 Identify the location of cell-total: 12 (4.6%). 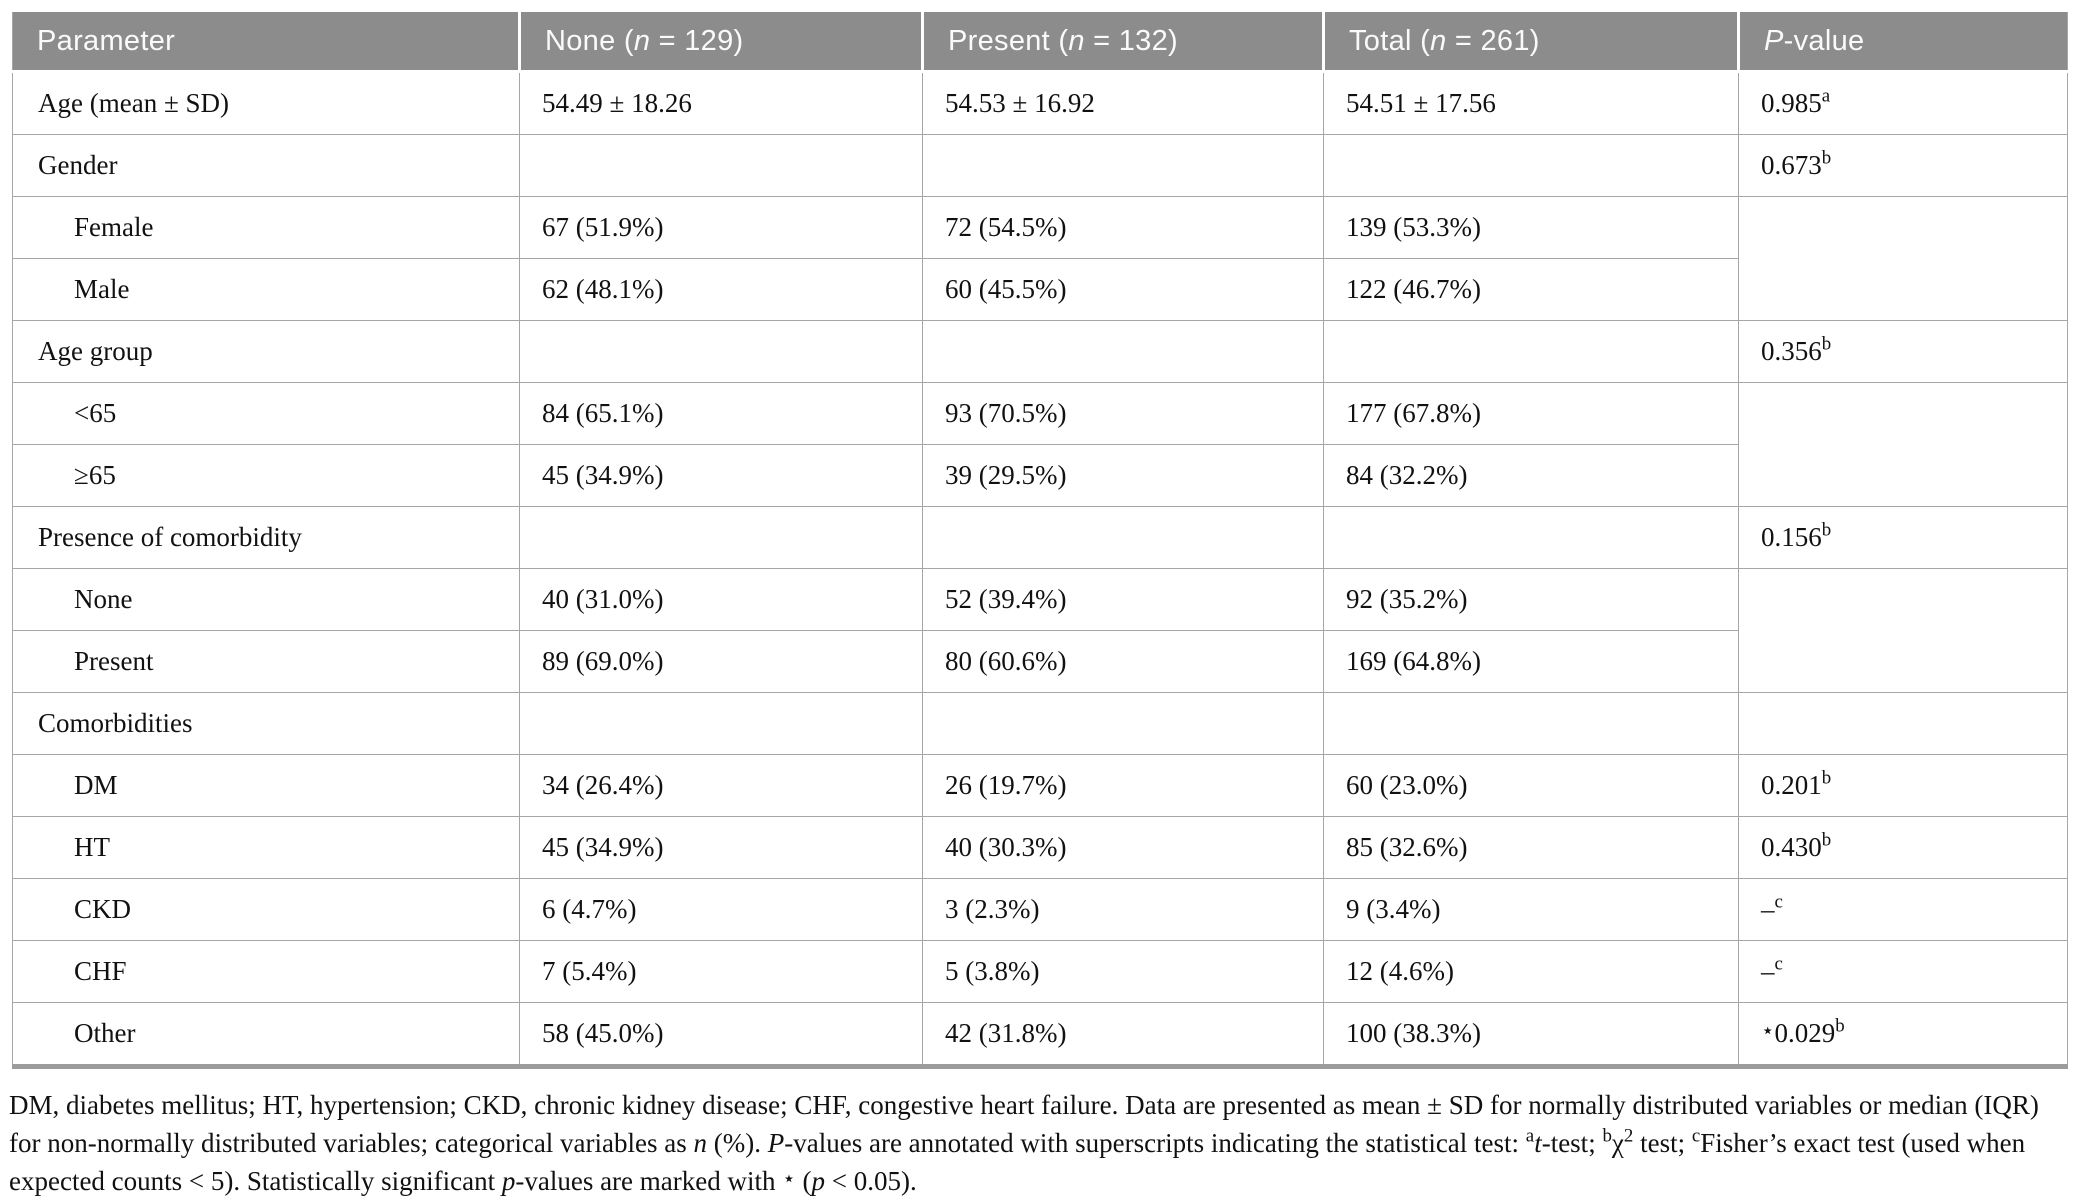
(1531, 971).